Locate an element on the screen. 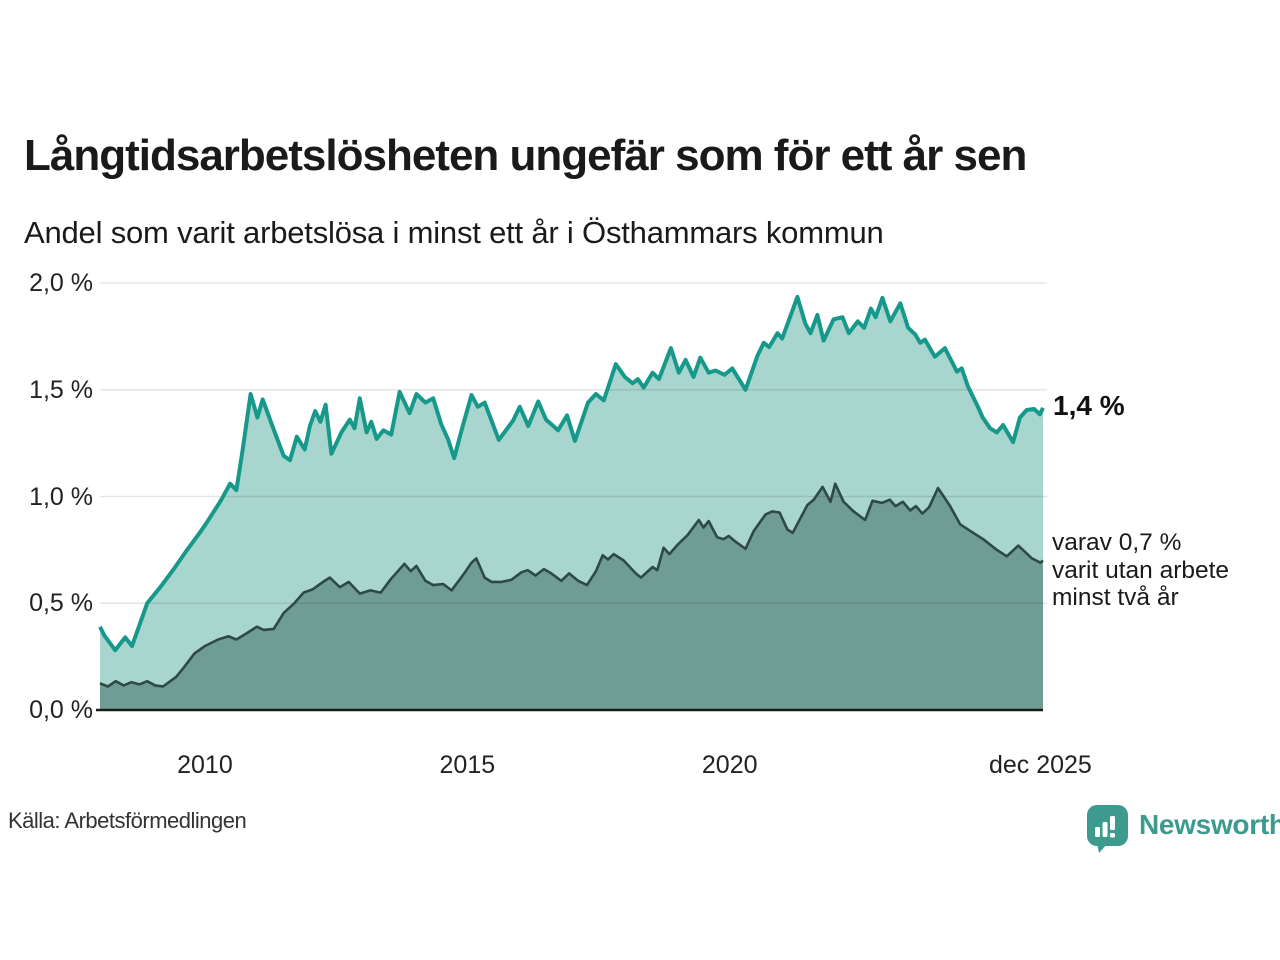 The height and width of the screenshot is (960, 1280). y-tick-label: 1,0 % is located at coordinates (61, 496).